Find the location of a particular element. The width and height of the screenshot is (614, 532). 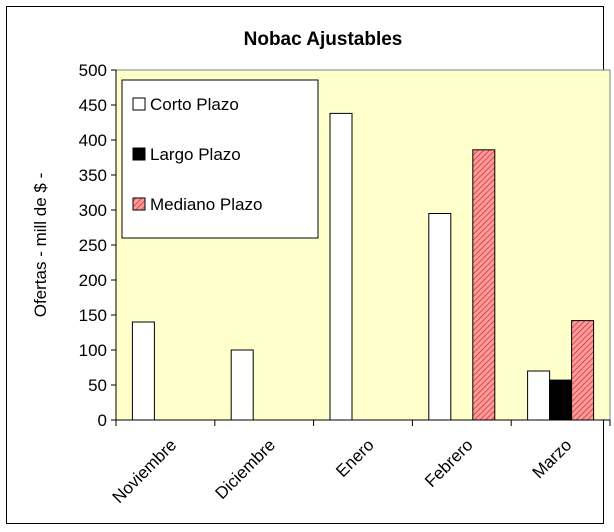

y-tick-label: 150 is located at coordinates (93, 315).